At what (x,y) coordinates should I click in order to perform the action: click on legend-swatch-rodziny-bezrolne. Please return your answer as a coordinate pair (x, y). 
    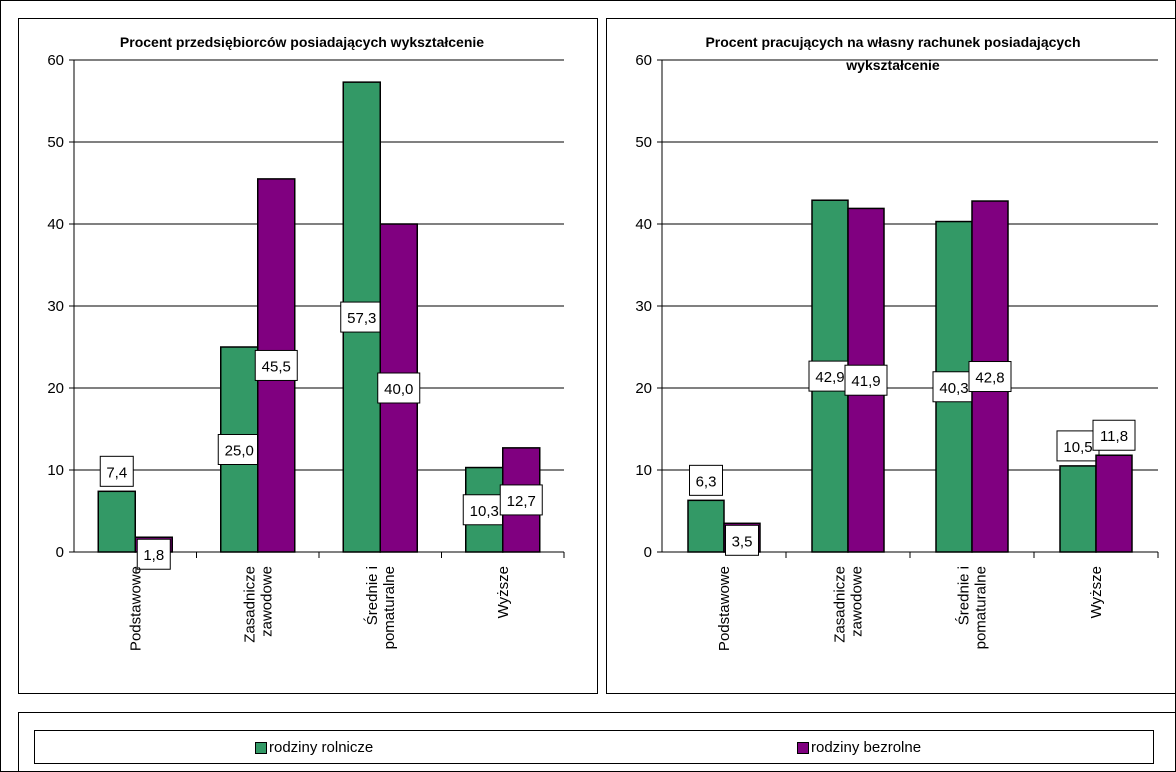
    Looking at the image, I should click on (803, 747).